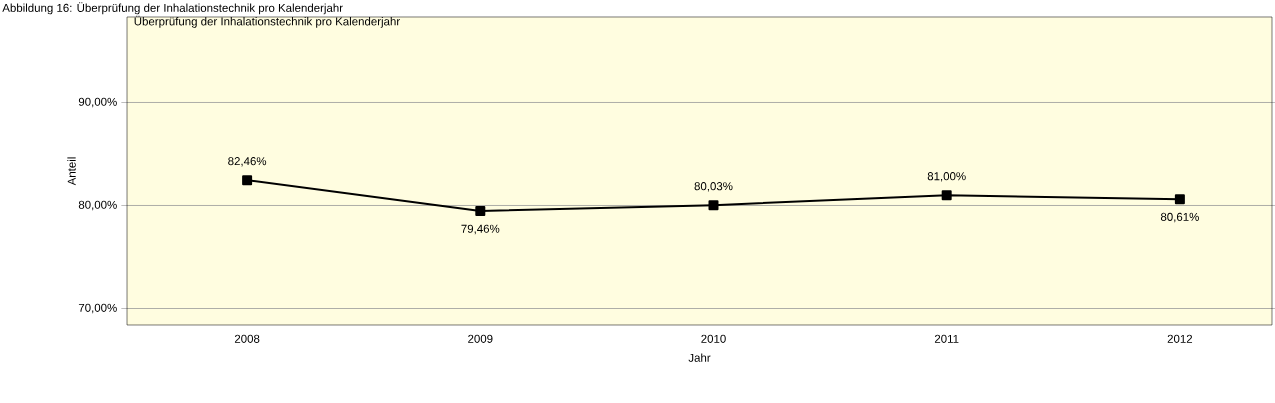  Describe the element at coordinates (1180, 338) in the screenshot. I see `x-tick-label: 2012` at that location.